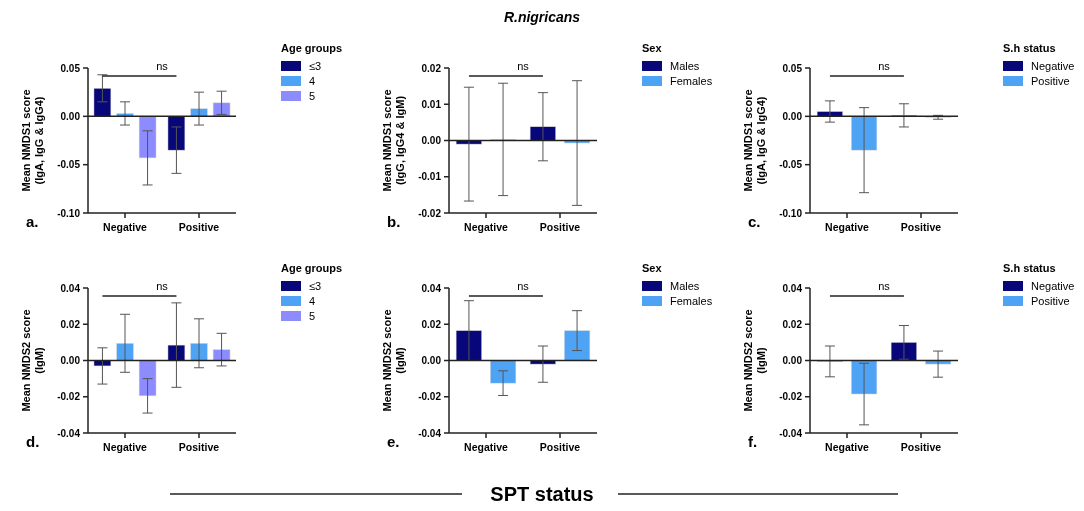 The height and width of the screenshot is (511, 1084). Describe the element at coordinates (393, 140) in the screenshot. I see `y-axis-title: Mean NMDS1 score (IgG, IgG4 & IgM)` at that location.